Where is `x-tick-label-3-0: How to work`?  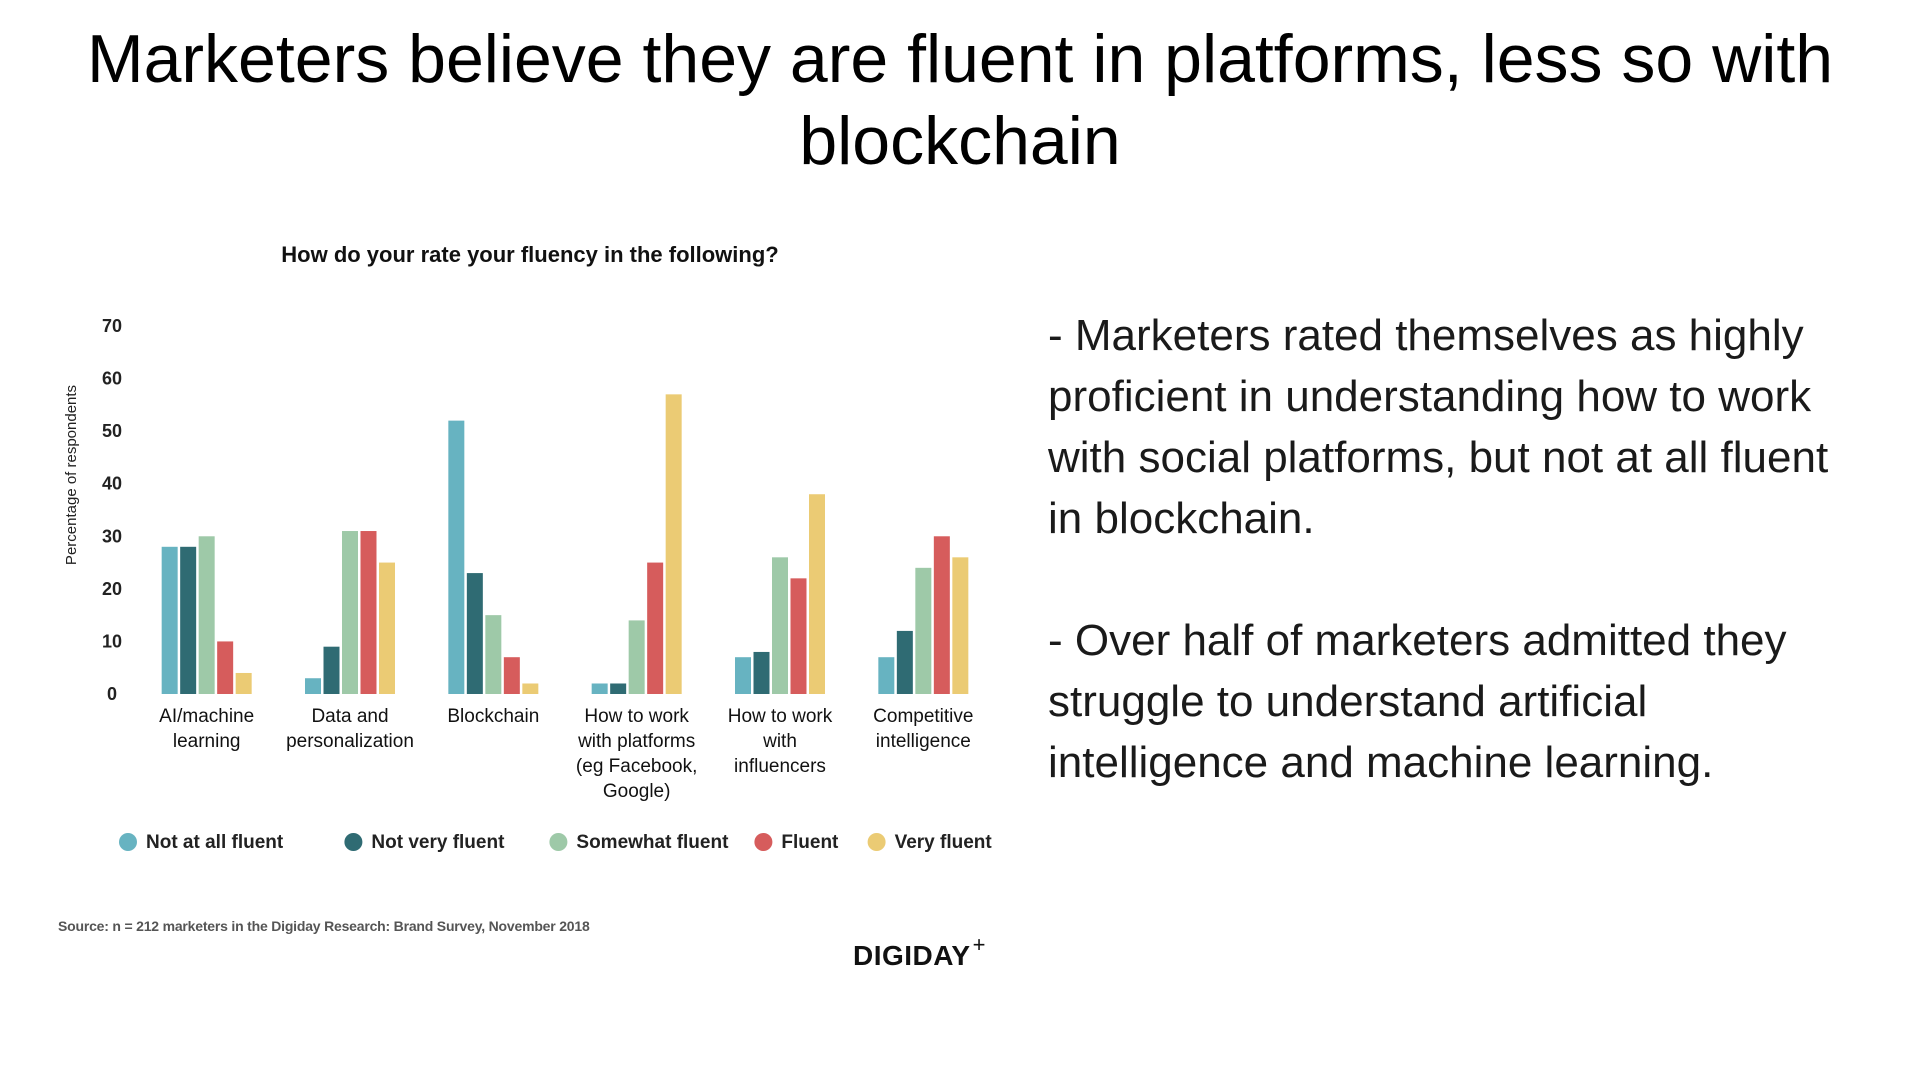
x-tick-label-3-0: How to work is located at coordinates (636, 716).